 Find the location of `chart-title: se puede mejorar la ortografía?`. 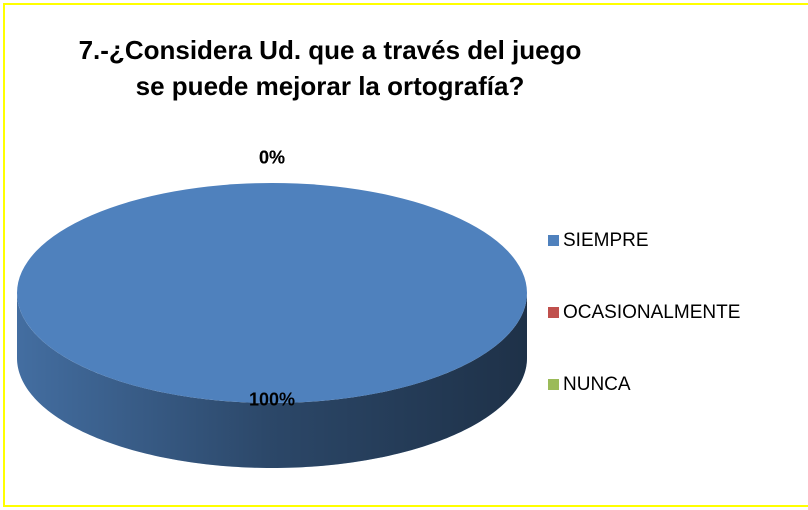

chart-title: se puede mejorar la ortografía? is located at coordinates (330, 86).